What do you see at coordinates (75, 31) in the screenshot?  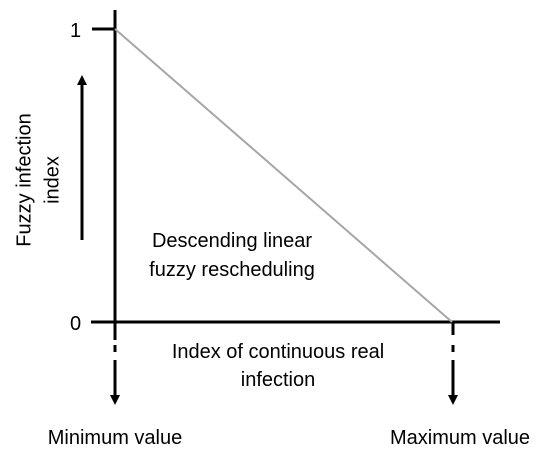 I see `y-tick-1-label: 1` at bounding box center [75, 31].